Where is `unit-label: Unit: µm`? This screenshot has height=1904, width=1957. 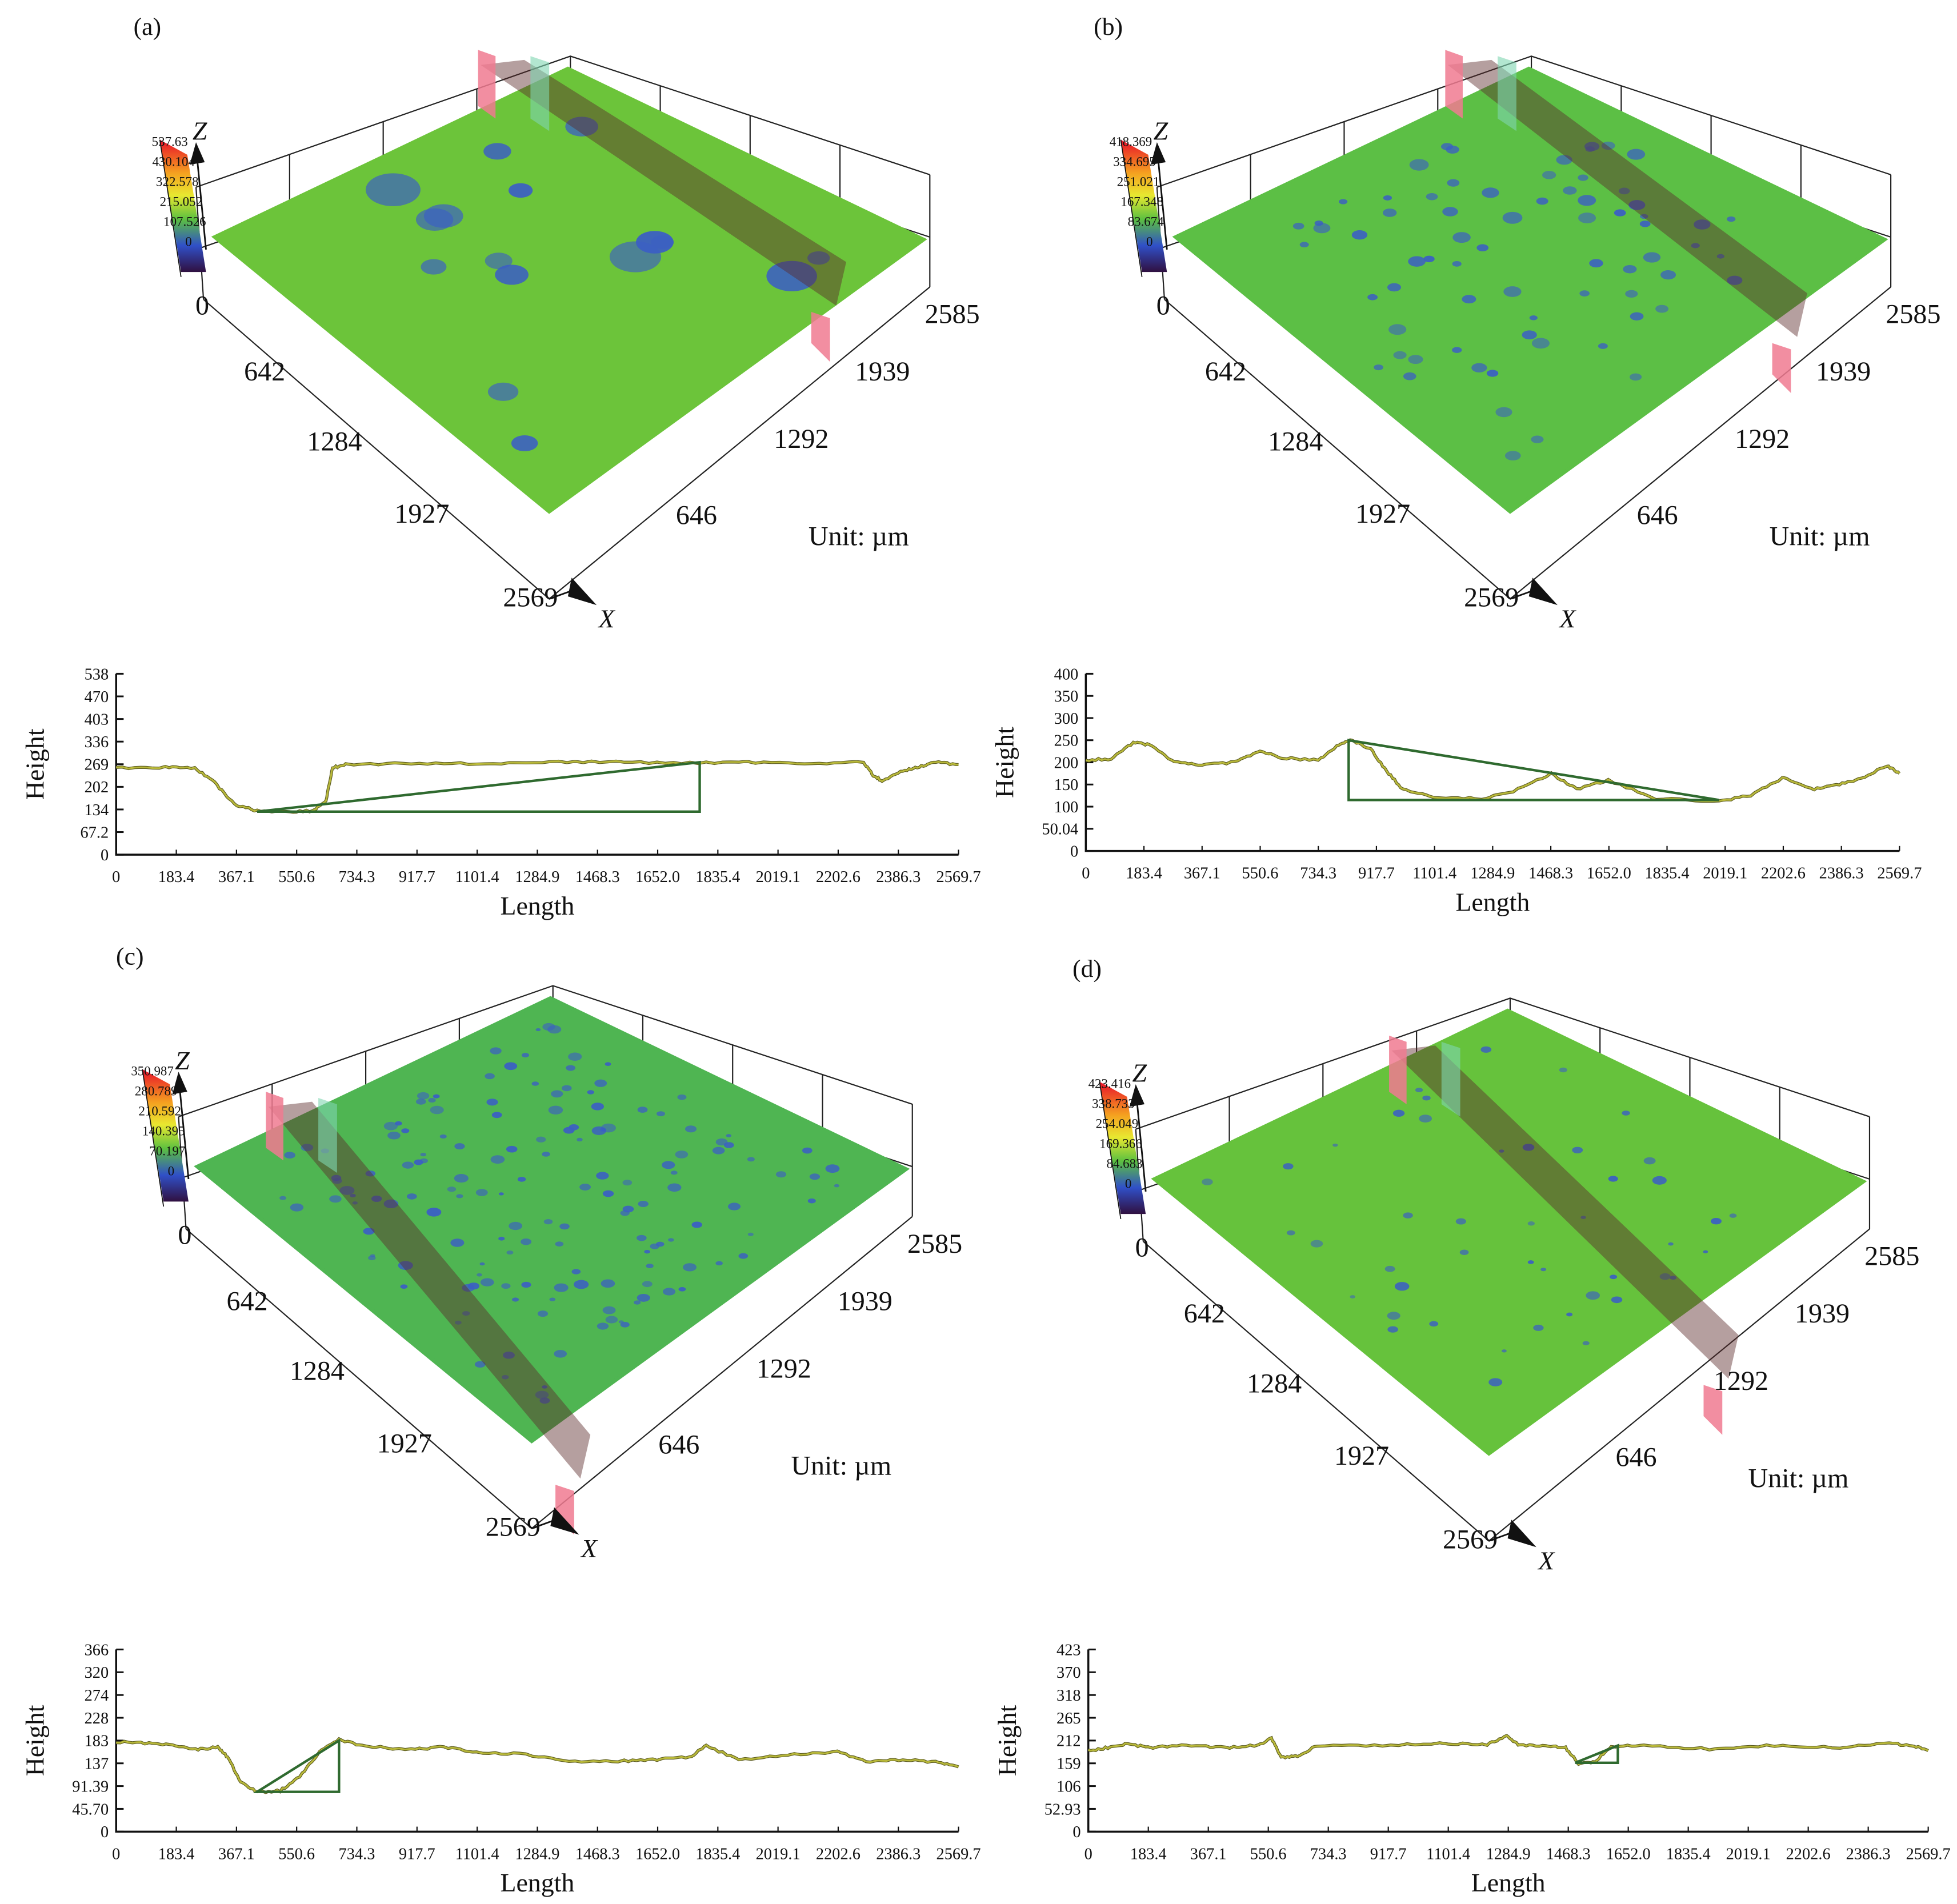
unit-label: Unit: µm is located at coordinates (1820, 536).